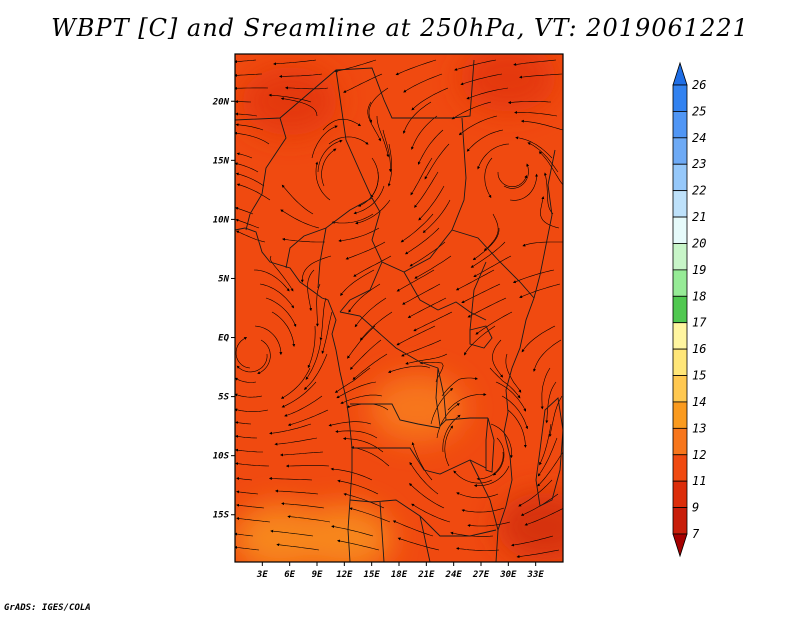 The image size is (800, 618). What do you see at coordinates (699, 455) in the screenshot?
I see `colorbar-label: 12` at bounding box center [699, 455].